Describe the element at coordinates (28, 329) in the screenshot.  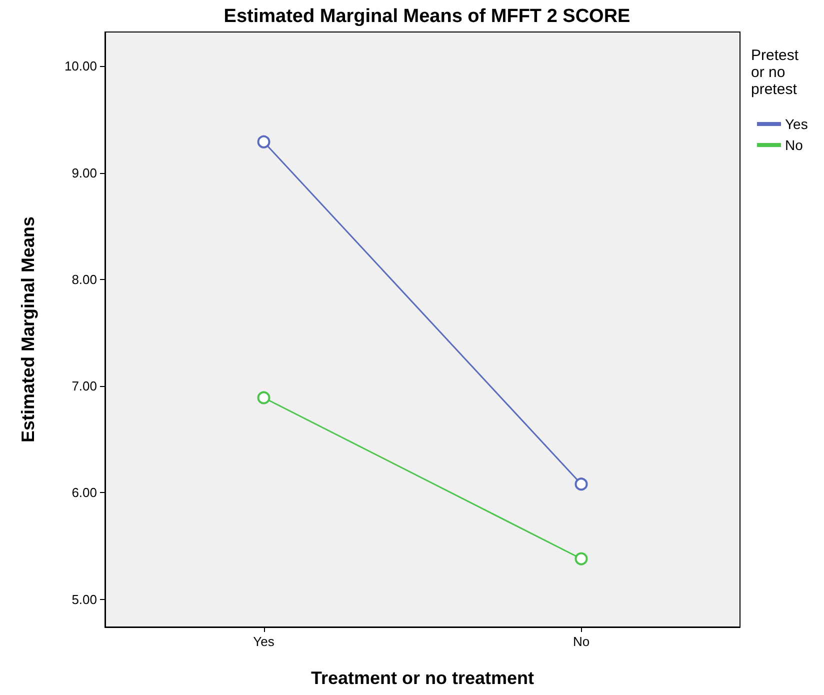
I see `y-axis-title: Estimated Marginal Means` at that location.